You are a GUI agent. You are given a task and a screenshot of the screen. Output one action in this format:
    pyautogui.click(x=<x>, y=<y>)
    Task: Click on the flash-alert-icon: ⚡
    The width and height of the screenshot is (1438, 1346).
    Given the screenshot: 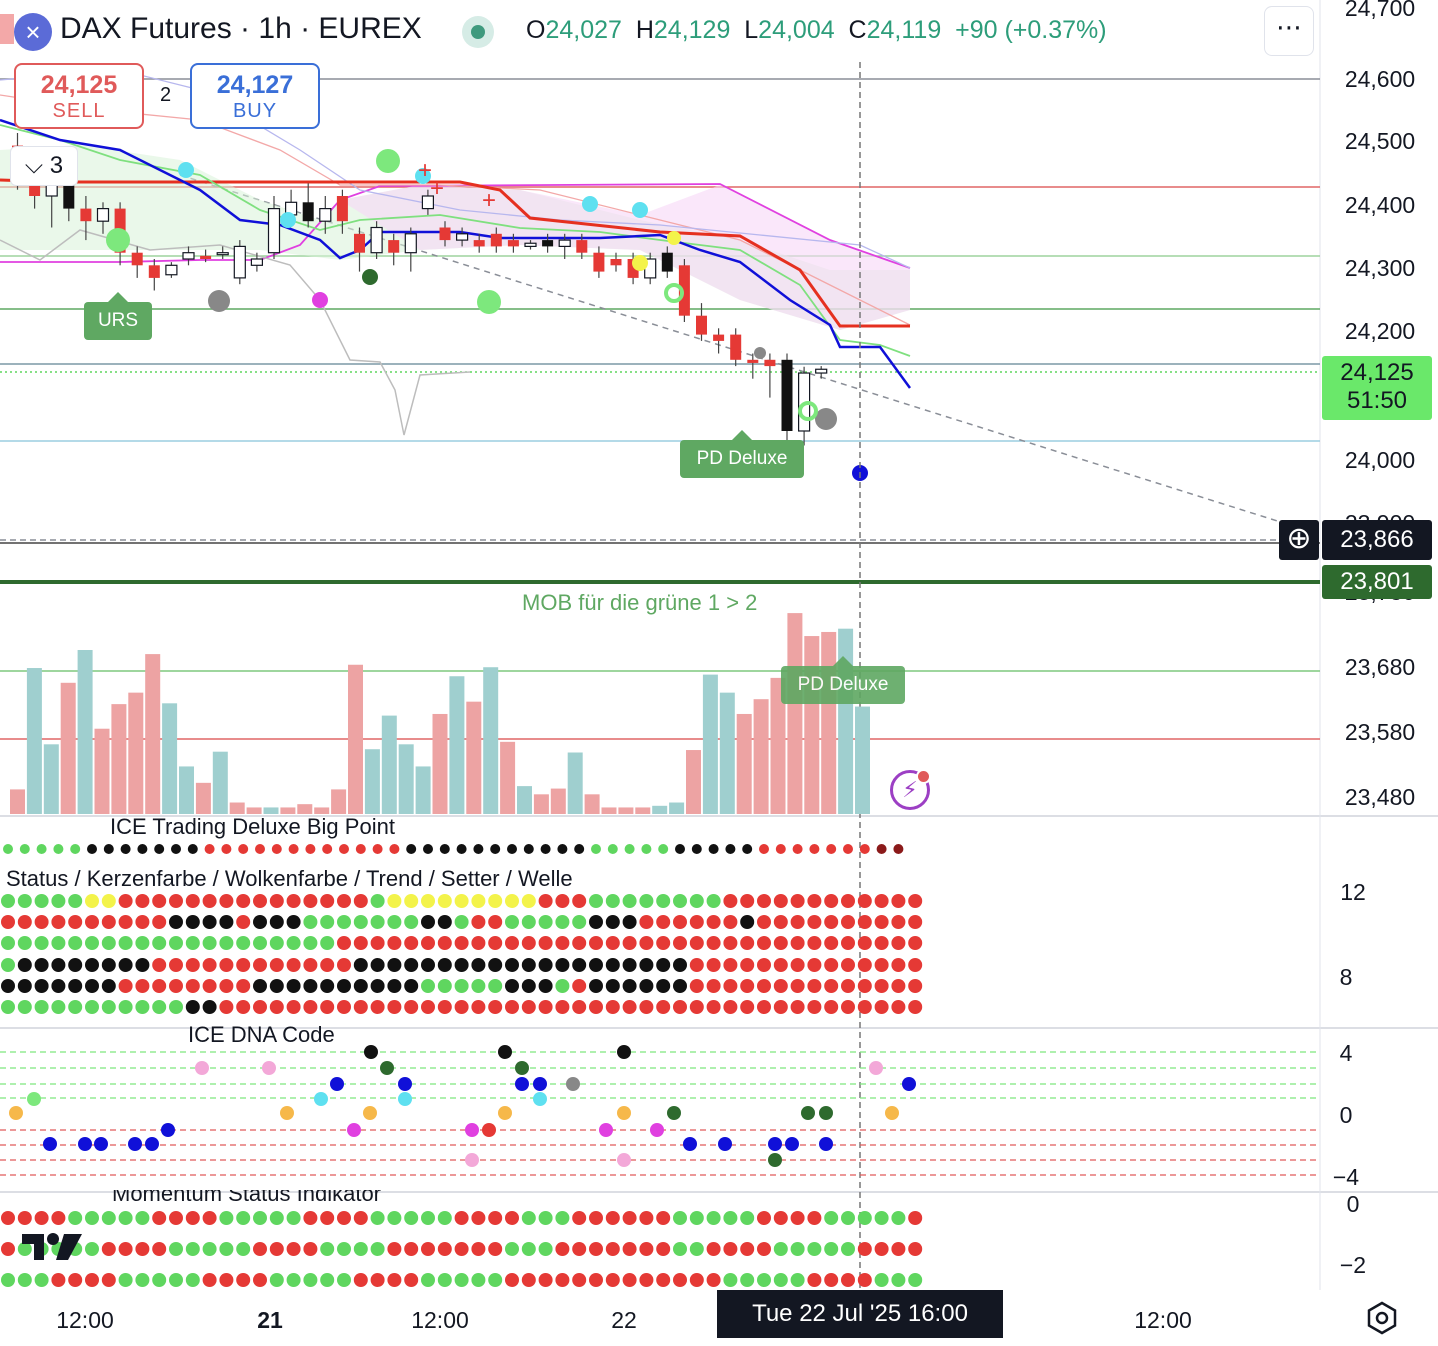 What is the action you would take?
    pyautogui.click(x=910, y=789)
    